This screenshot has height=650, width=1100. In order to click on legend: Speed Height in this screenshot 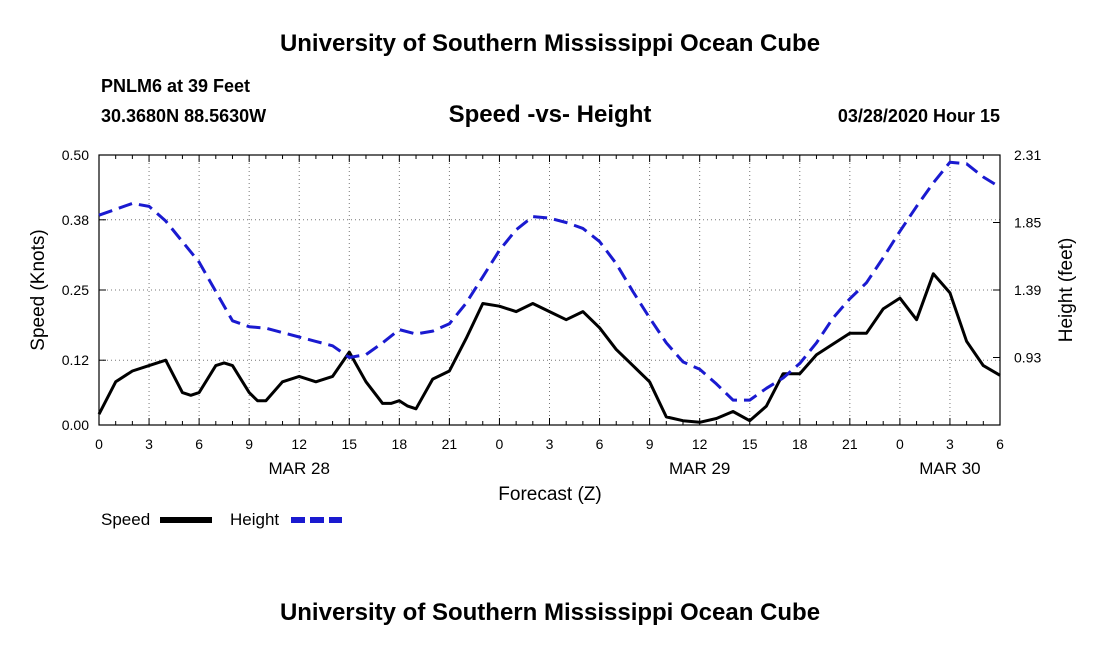, I will do `click(221, 519)`.